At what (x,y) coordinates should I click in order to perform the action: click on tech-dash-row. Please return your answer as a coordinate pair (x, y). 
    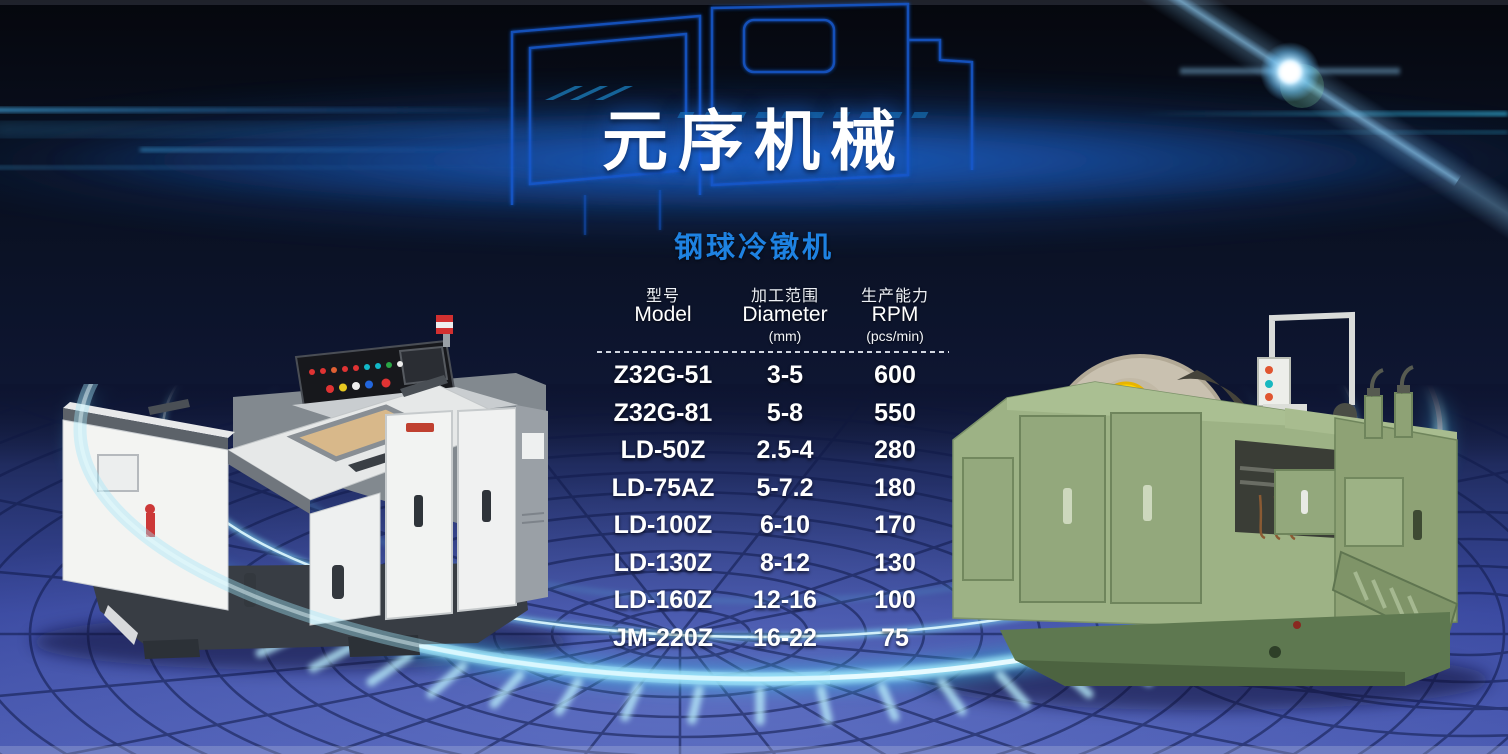
    Looking at the image, I should click on (803, 115).